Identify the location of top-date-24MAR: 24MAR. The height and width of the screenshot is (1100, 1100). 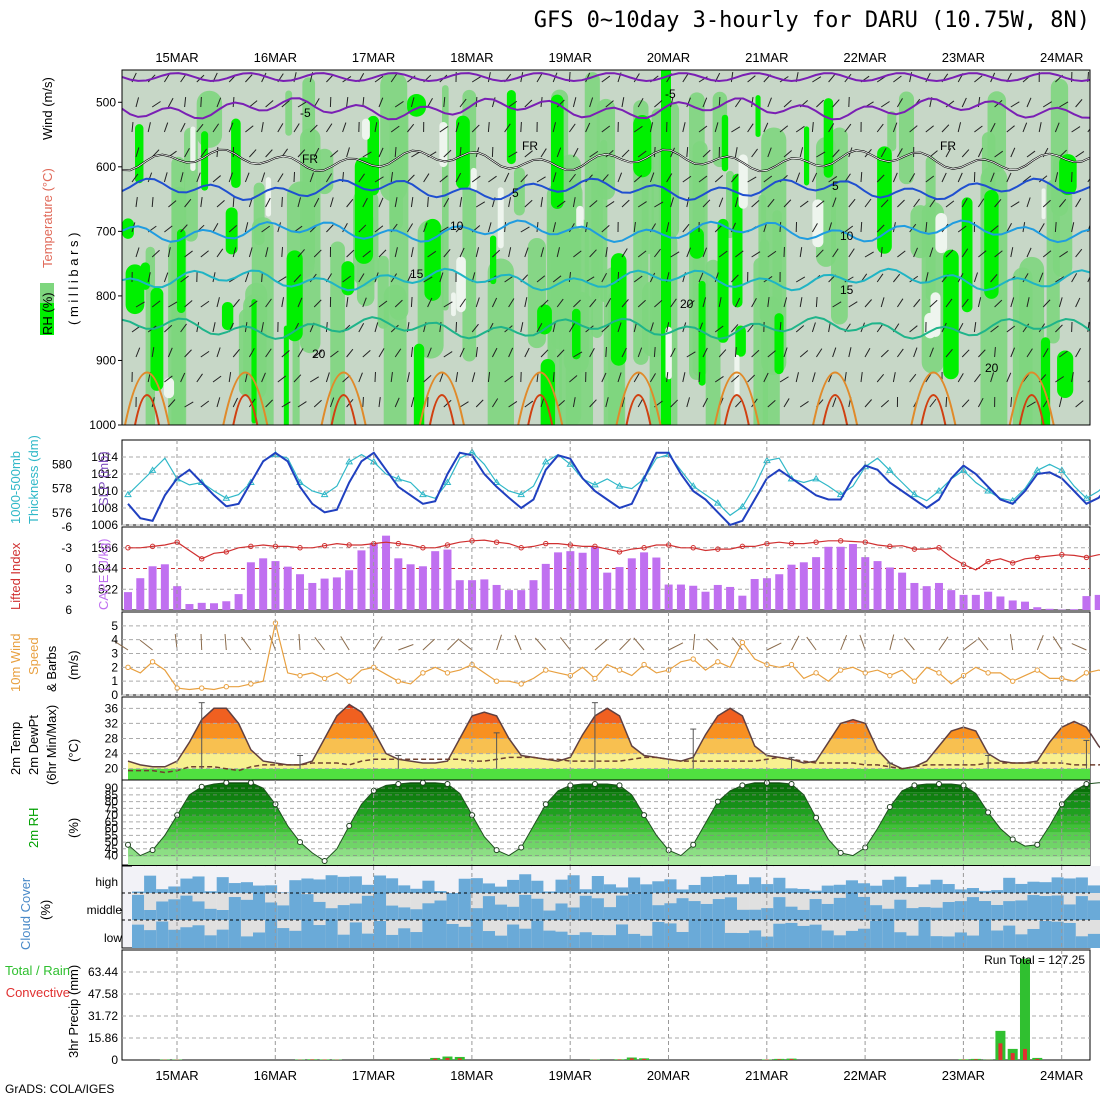
(1061, 57).